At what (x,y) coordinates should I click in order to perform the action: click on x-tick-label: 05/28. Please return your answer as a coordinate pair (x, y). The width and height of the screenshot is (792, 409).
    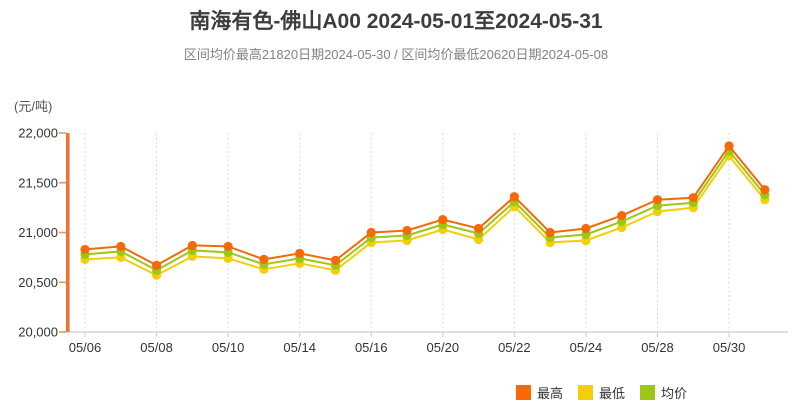
    Looking at the image, I should click on (657, 347).